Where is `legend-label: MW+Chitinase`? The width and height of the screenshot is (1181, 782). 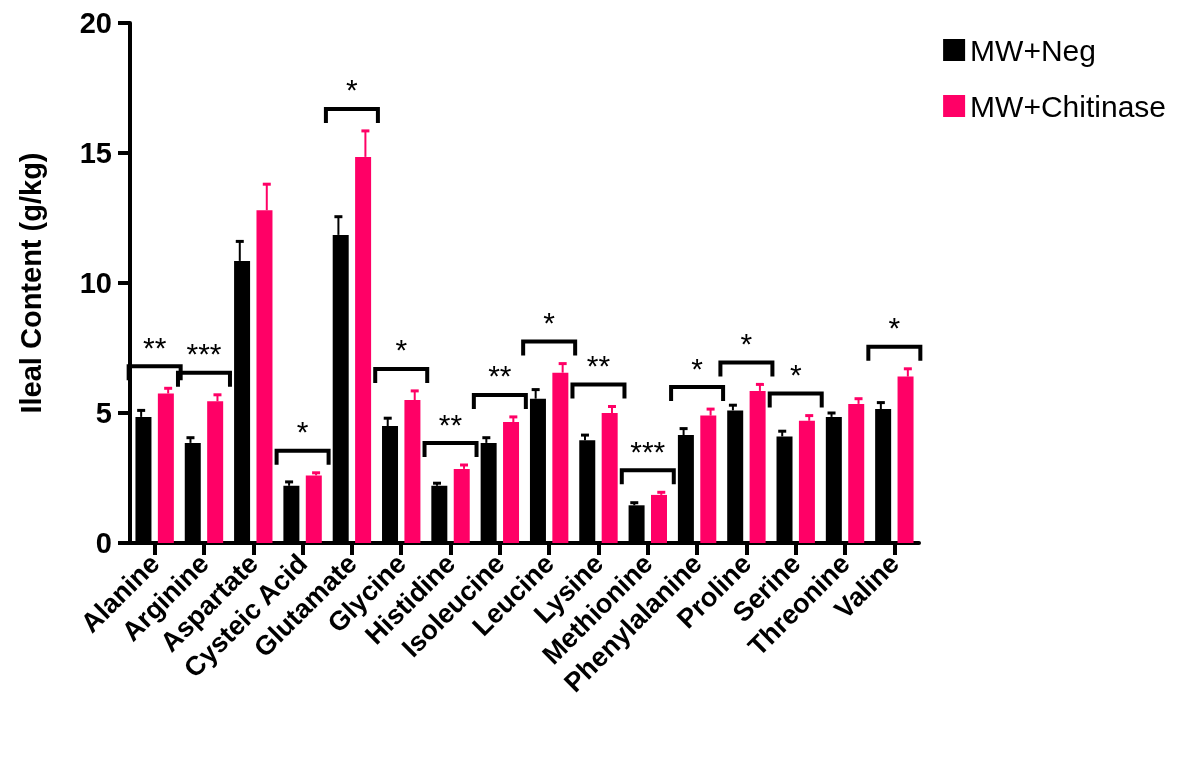
legend-label: MW+Chitinase is located at coordinates (1068, 106).